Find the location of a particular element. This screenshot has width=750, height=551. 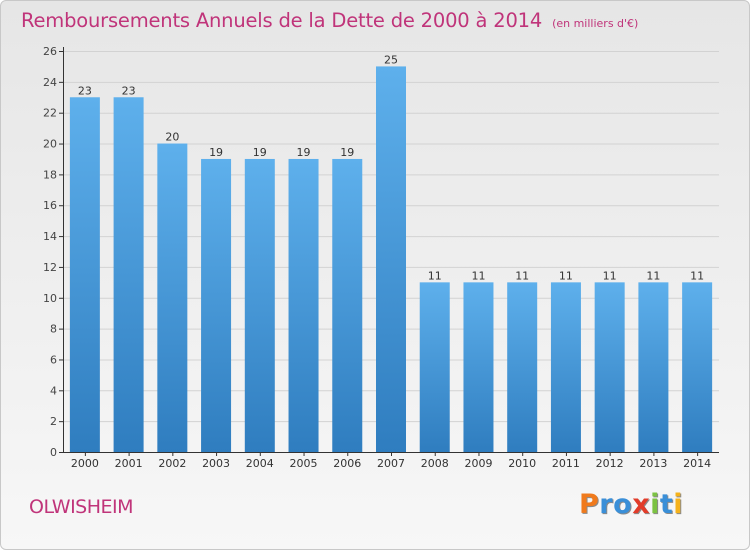

logo-letter: t is located at coordinates (666, 504).